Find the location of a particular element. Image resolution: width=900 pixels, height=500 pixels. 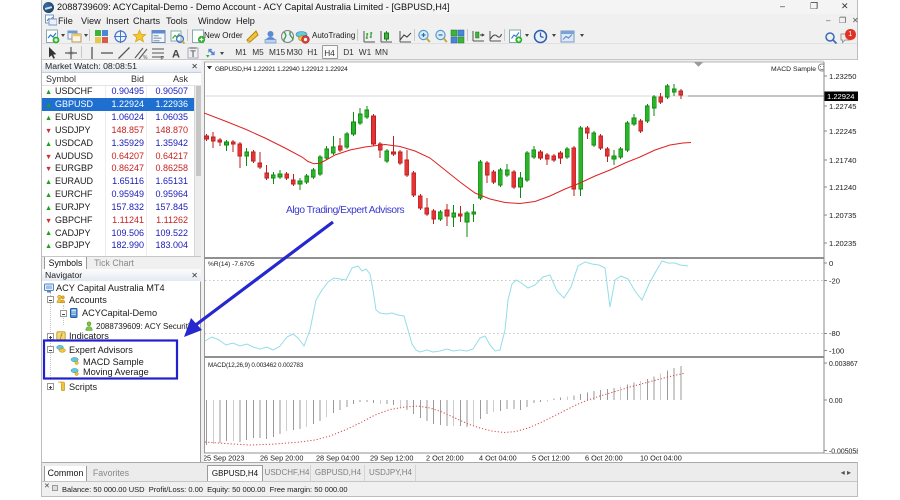

svg-text: 1.22924 is located at coordinates (840, 96).